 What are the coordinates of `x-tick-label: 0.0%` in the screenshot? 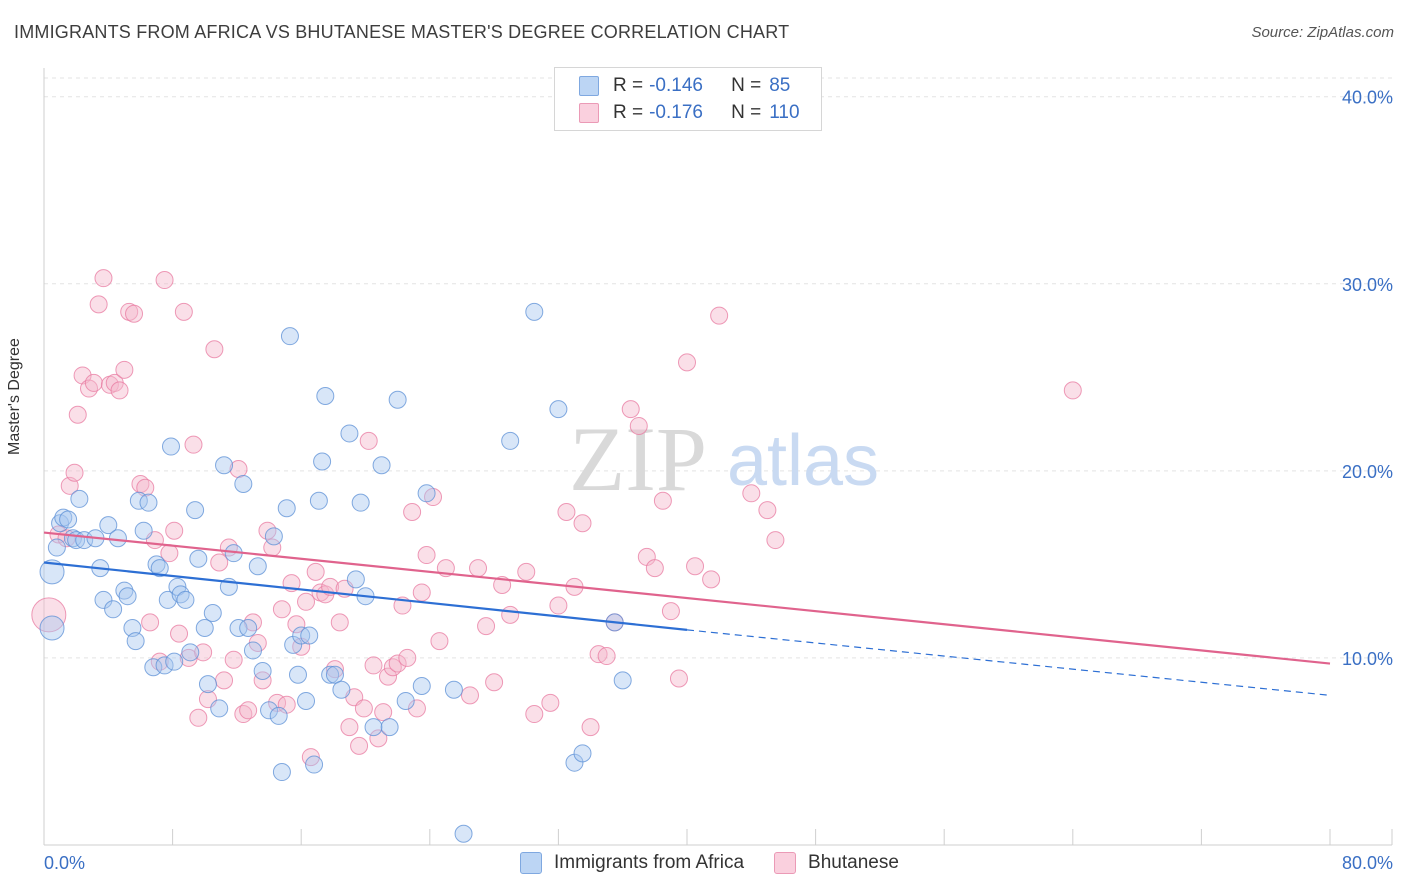 It's located at (64, 863).